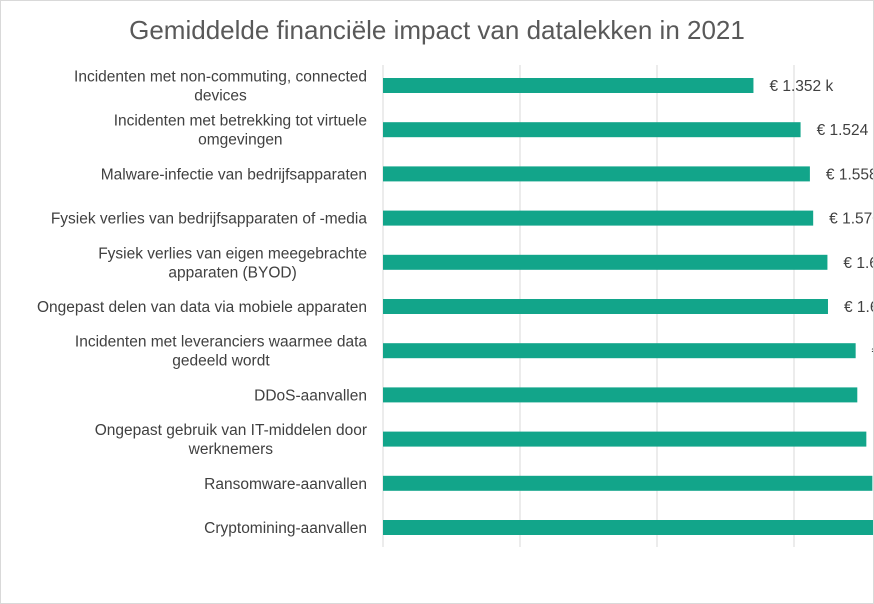 The image size is (874, 604). What do you see at coordinates (234, 174) in the screenshot?
I see `category-label: Malware-infectie van bedrijfsapparaten` at bounding box center [234, 174].